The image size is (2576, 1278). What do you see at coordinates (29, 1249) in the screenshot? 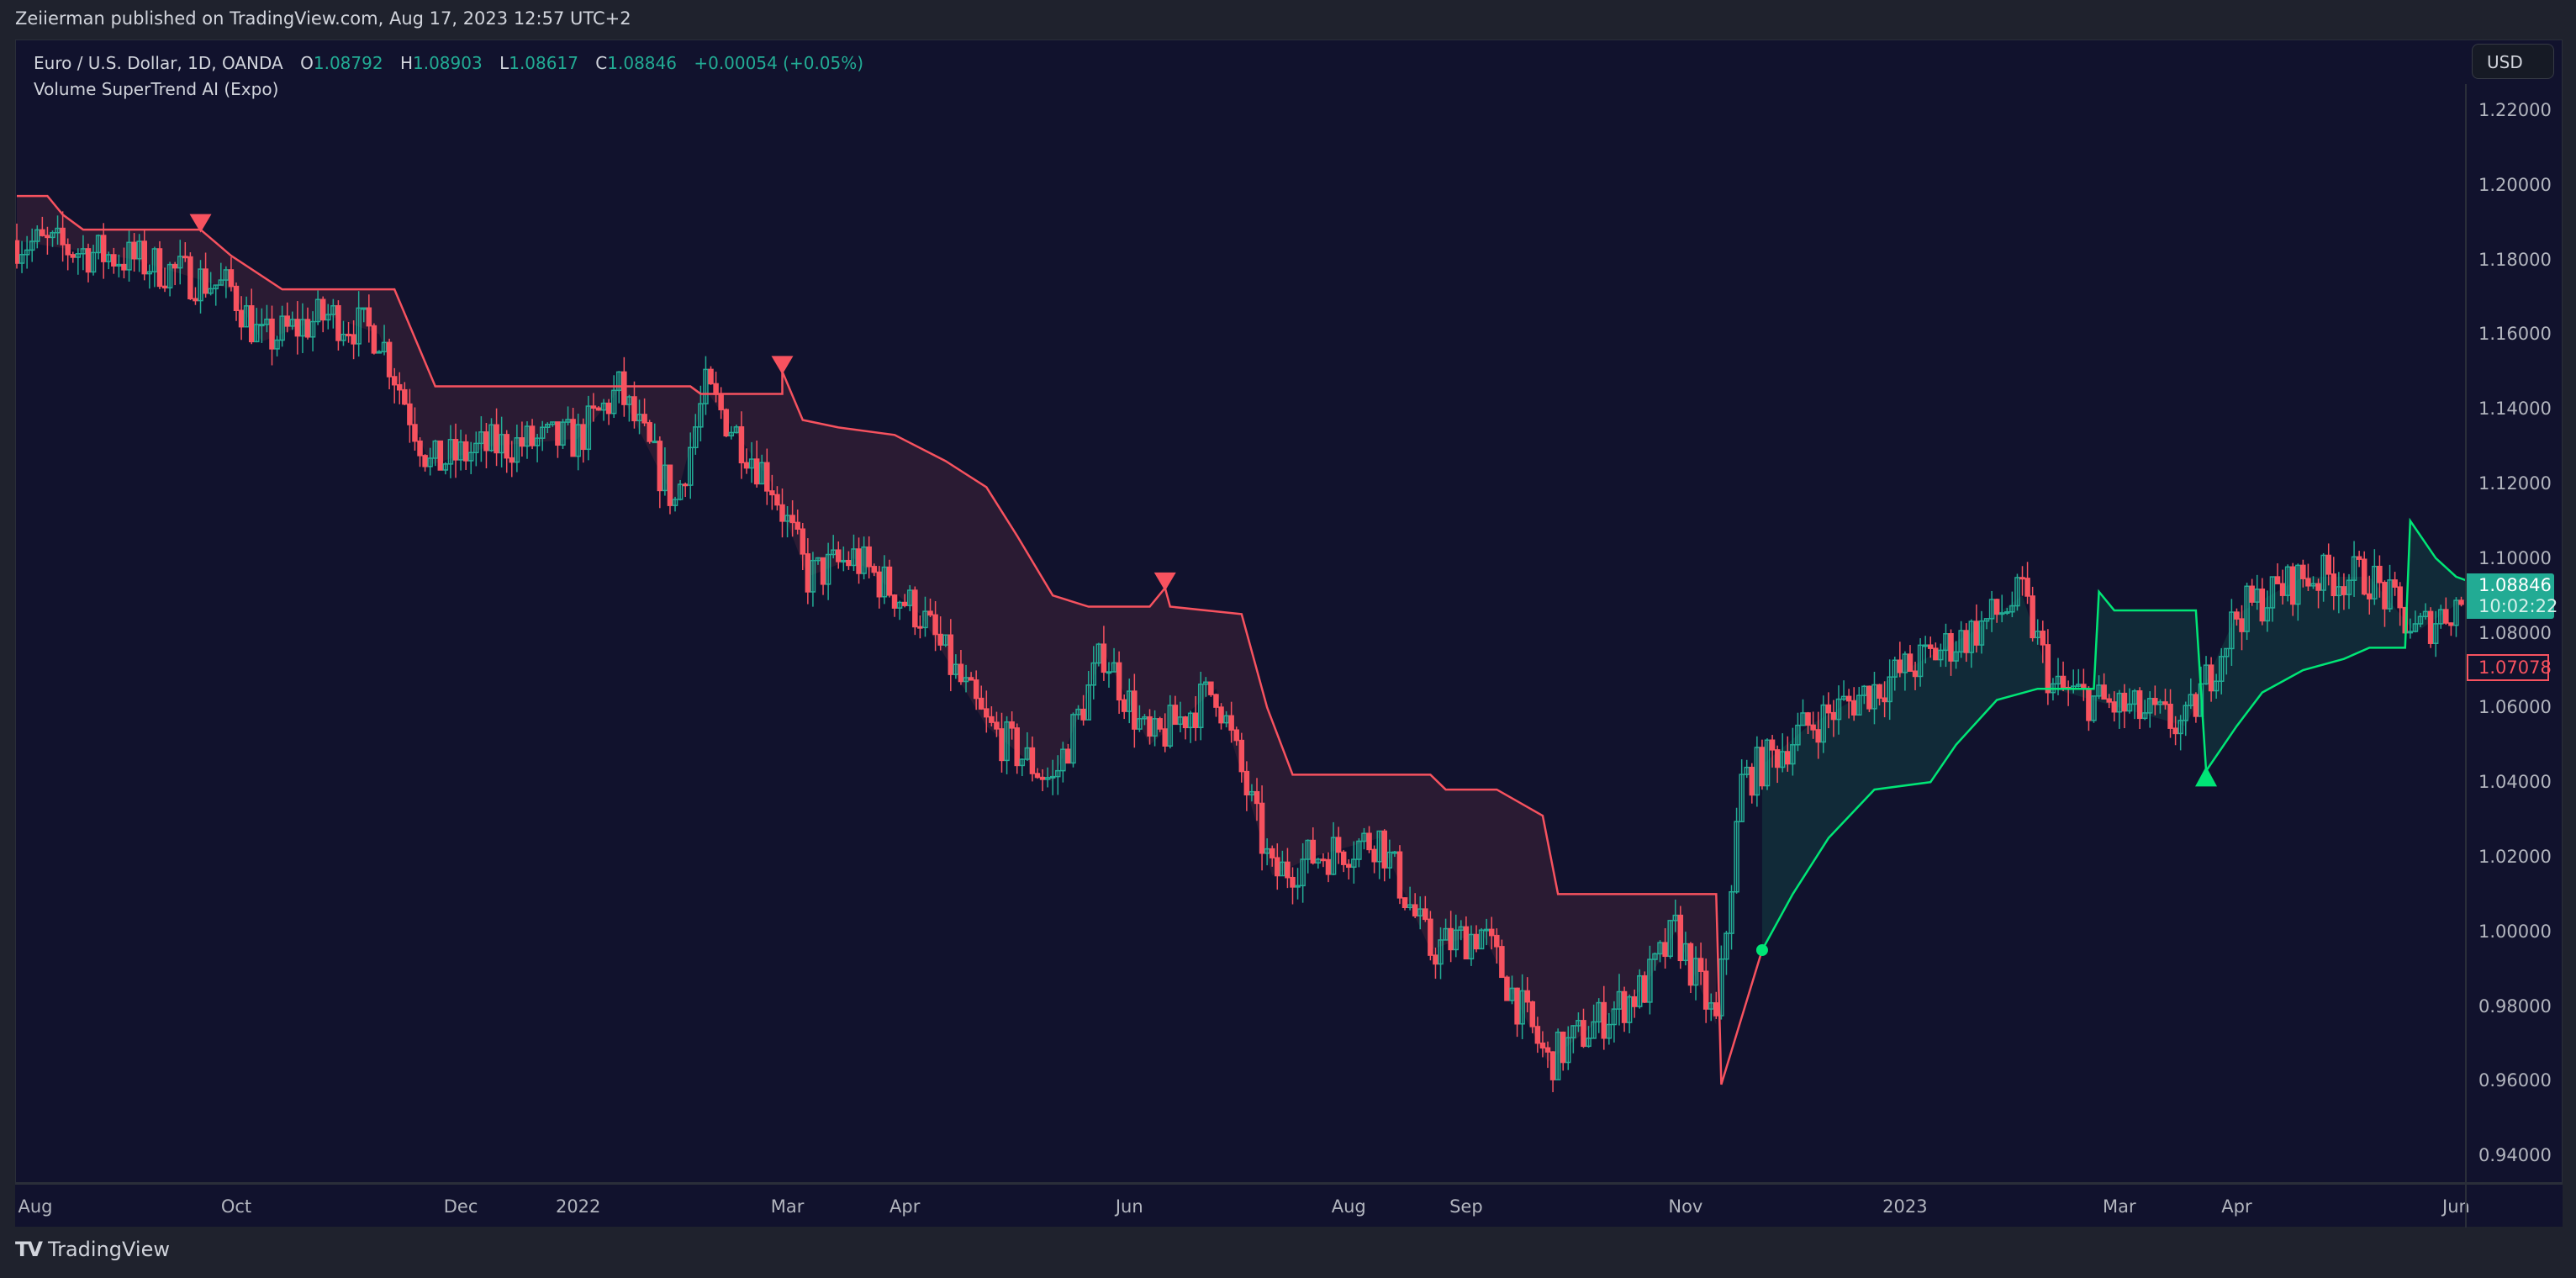
I see `tradingview-logo-icon: TV` at bounding box center [29, 1249].